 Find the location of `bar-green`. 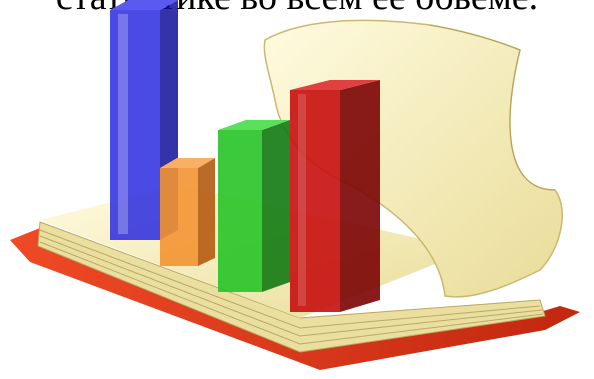

bar-green is located at coordinates (254, 206).